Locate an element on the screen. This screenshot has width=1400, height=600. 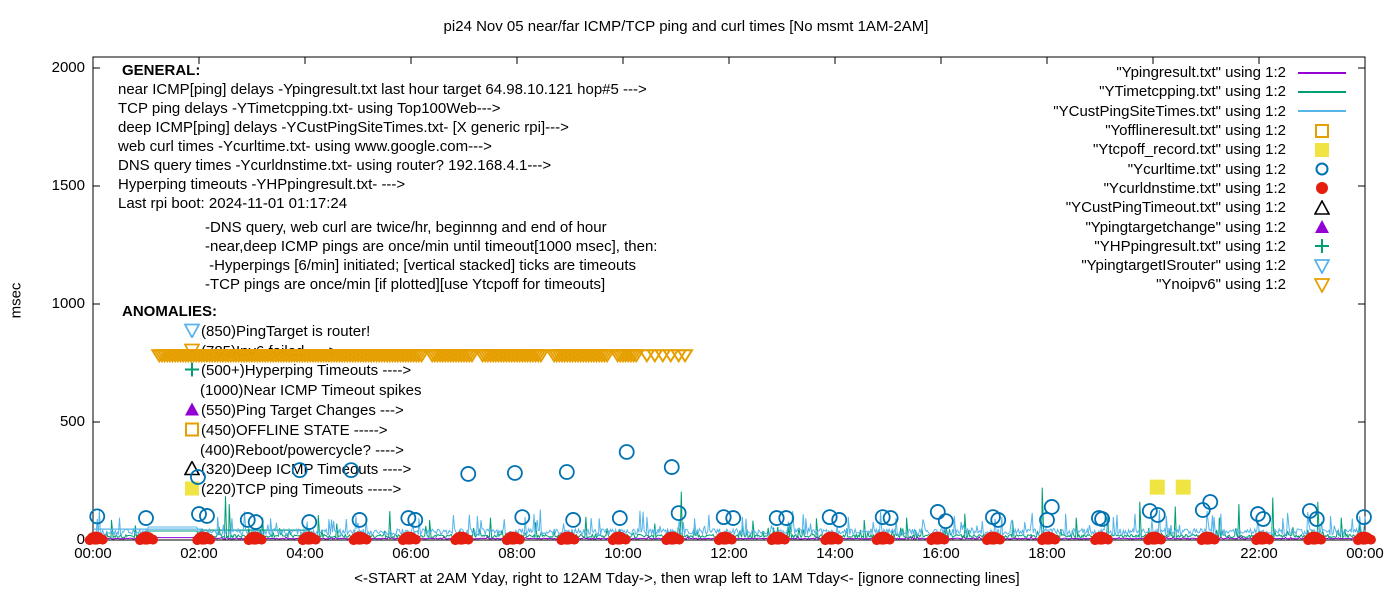
legend-entry: "Ynoipv6" using 1:2 is located at coordinates (1201, 284).